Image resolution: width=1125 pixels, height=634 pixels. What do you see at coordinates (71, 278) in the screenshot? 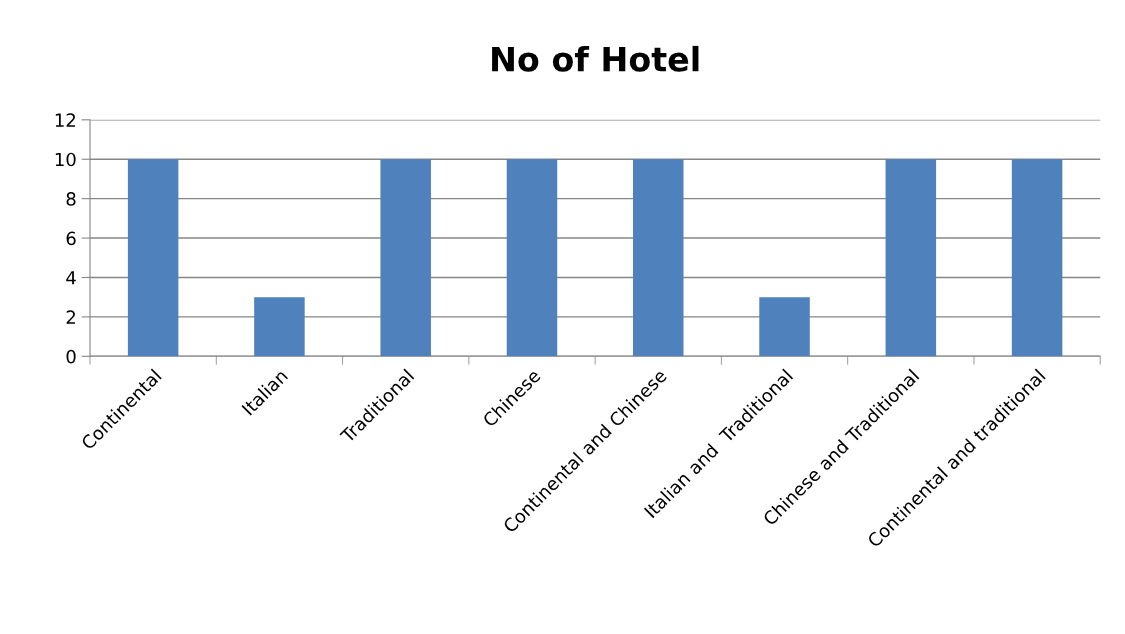
I see `y-tick-label: 4` at bounding box center [71, 278].